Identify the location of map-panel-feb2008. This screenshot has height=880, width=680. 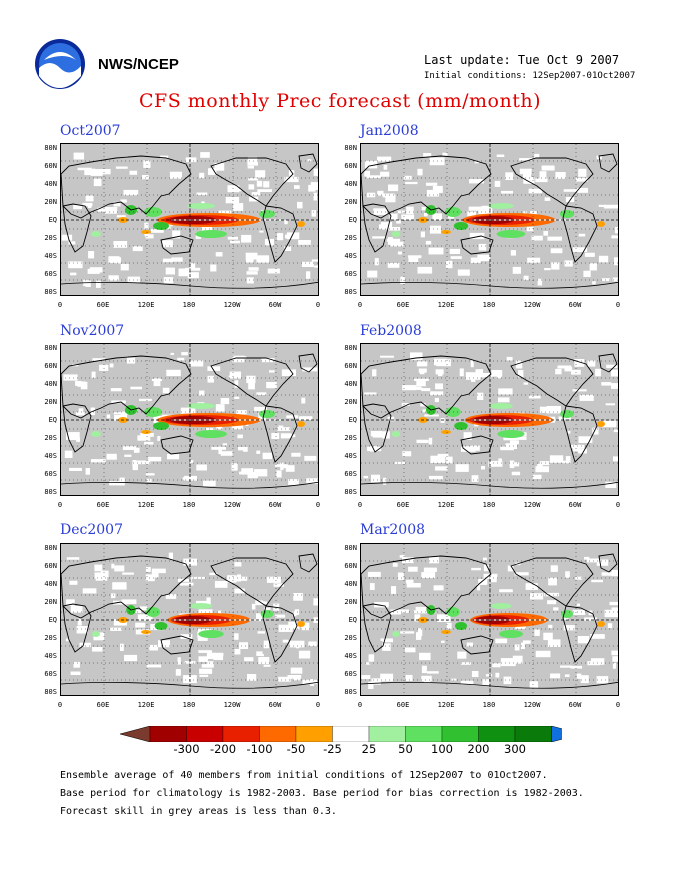
(489, 419).